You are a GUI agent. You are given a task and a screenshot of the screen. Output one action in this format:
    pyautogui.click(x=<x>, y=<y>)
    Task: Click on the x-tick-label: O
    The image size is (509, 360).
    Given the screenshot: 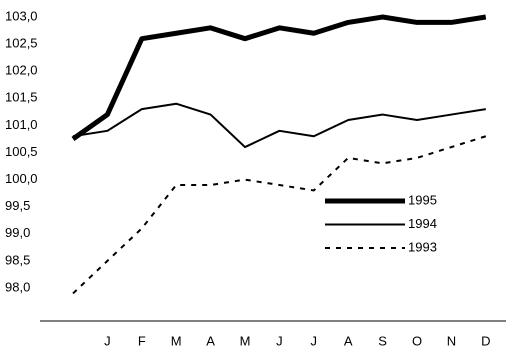 What is the action you would take?
    pyautogui.click(x=417, y=340)
    